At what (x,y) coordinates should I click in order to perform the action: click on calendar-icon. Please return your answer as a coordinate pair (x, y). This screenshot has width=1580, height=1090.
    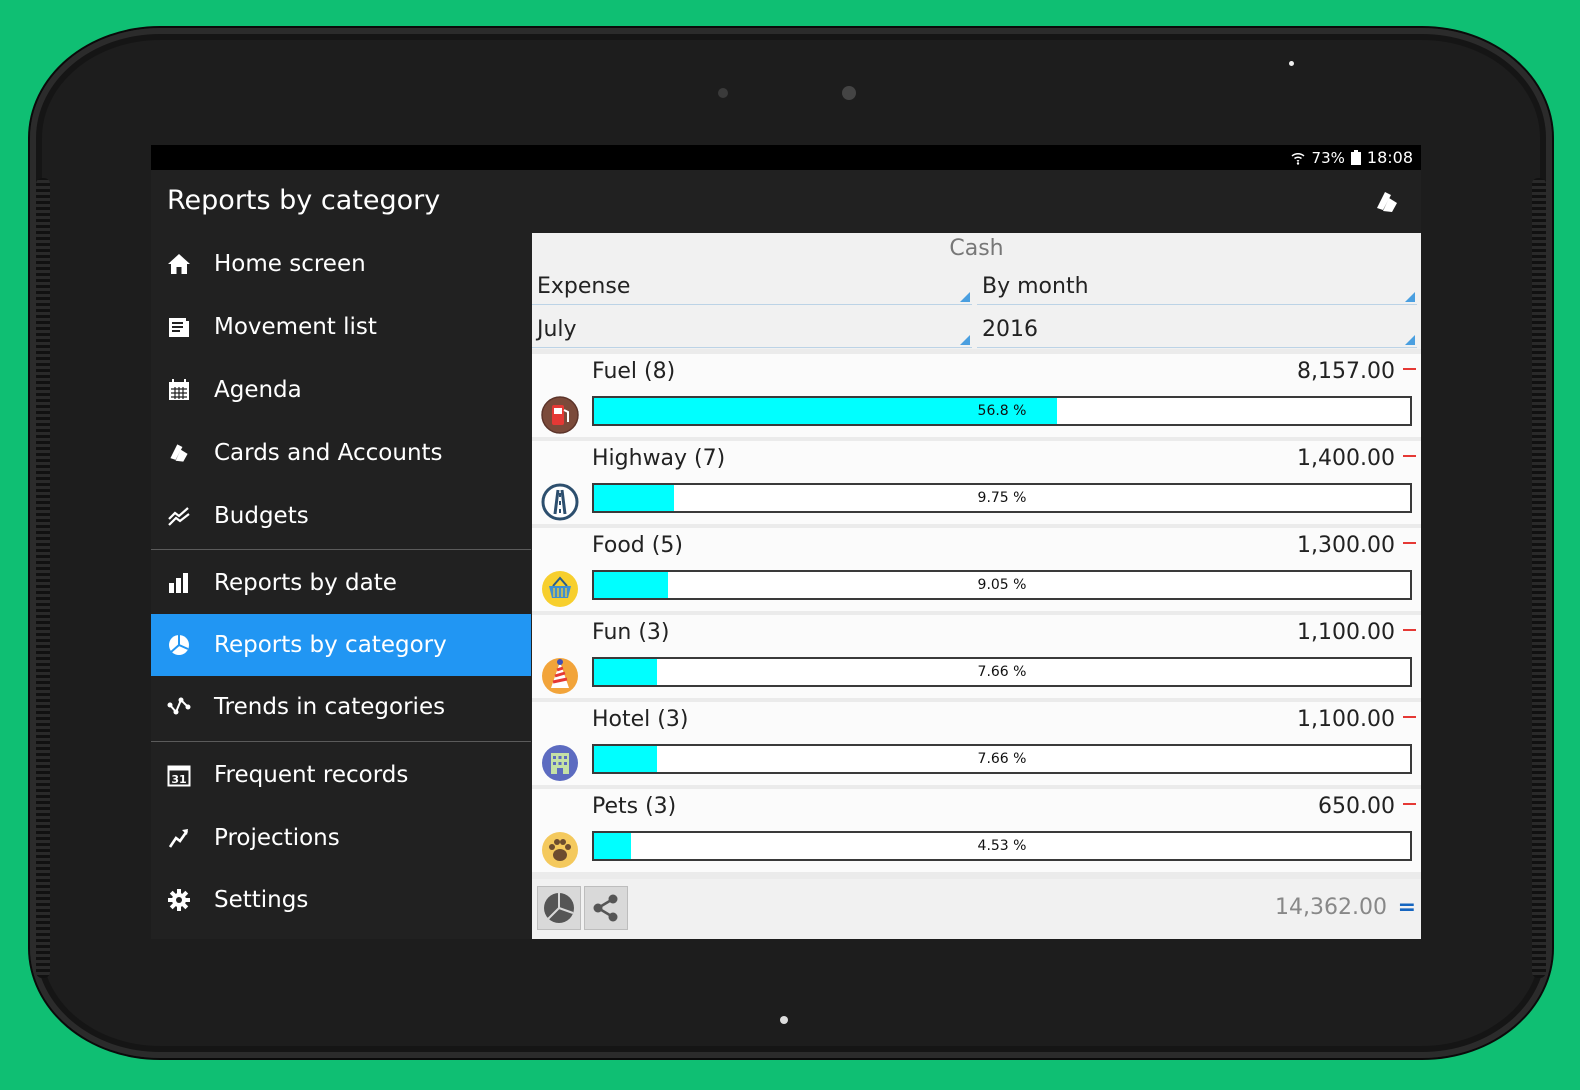
    Looking at the image, I should click on (179, 390).